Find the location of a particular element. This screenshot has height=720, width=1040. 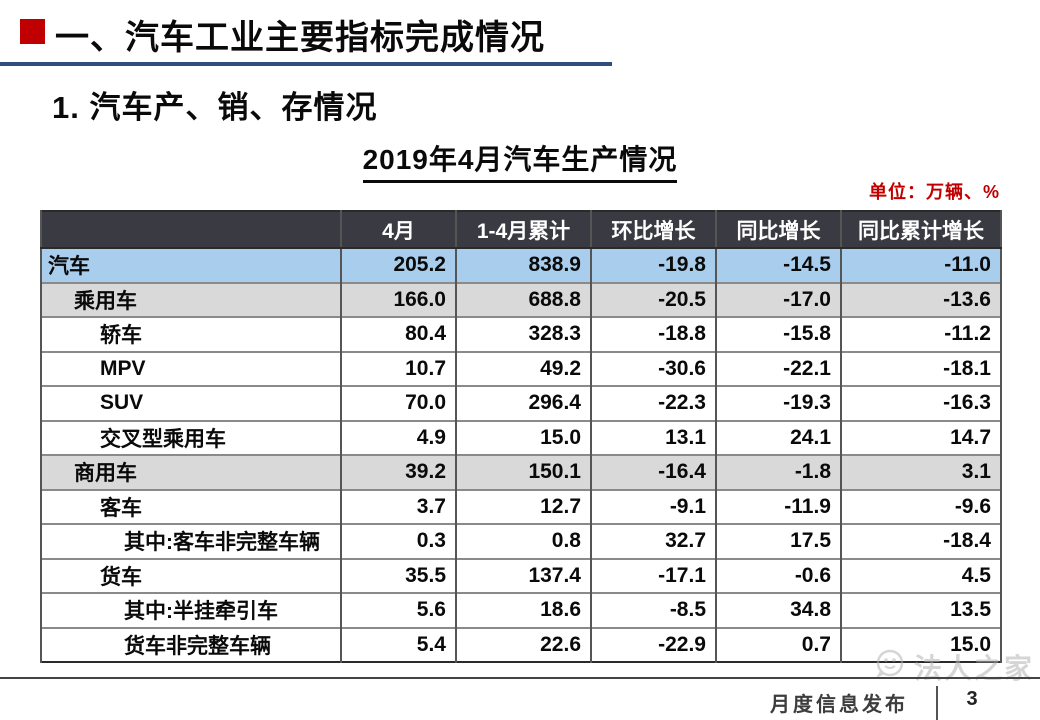

value-cell: 688.8 is located at coordinates (523, 299).